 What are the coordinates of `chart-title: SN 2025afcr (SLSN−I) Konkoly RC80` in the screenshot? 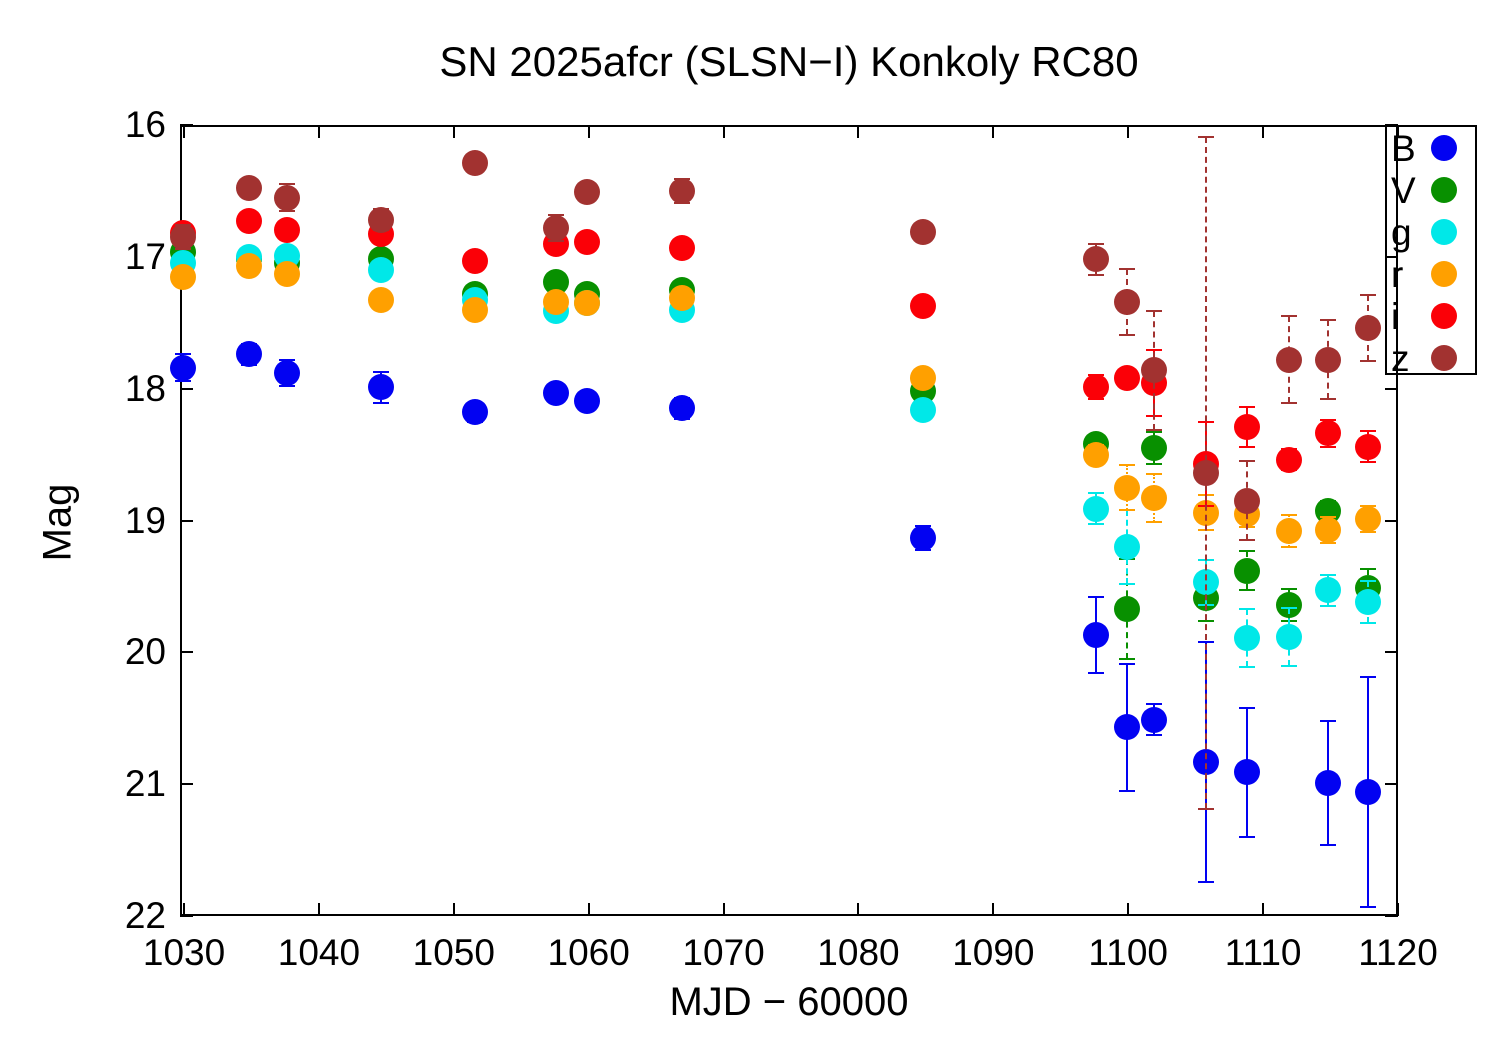 It's located at (789, 61).